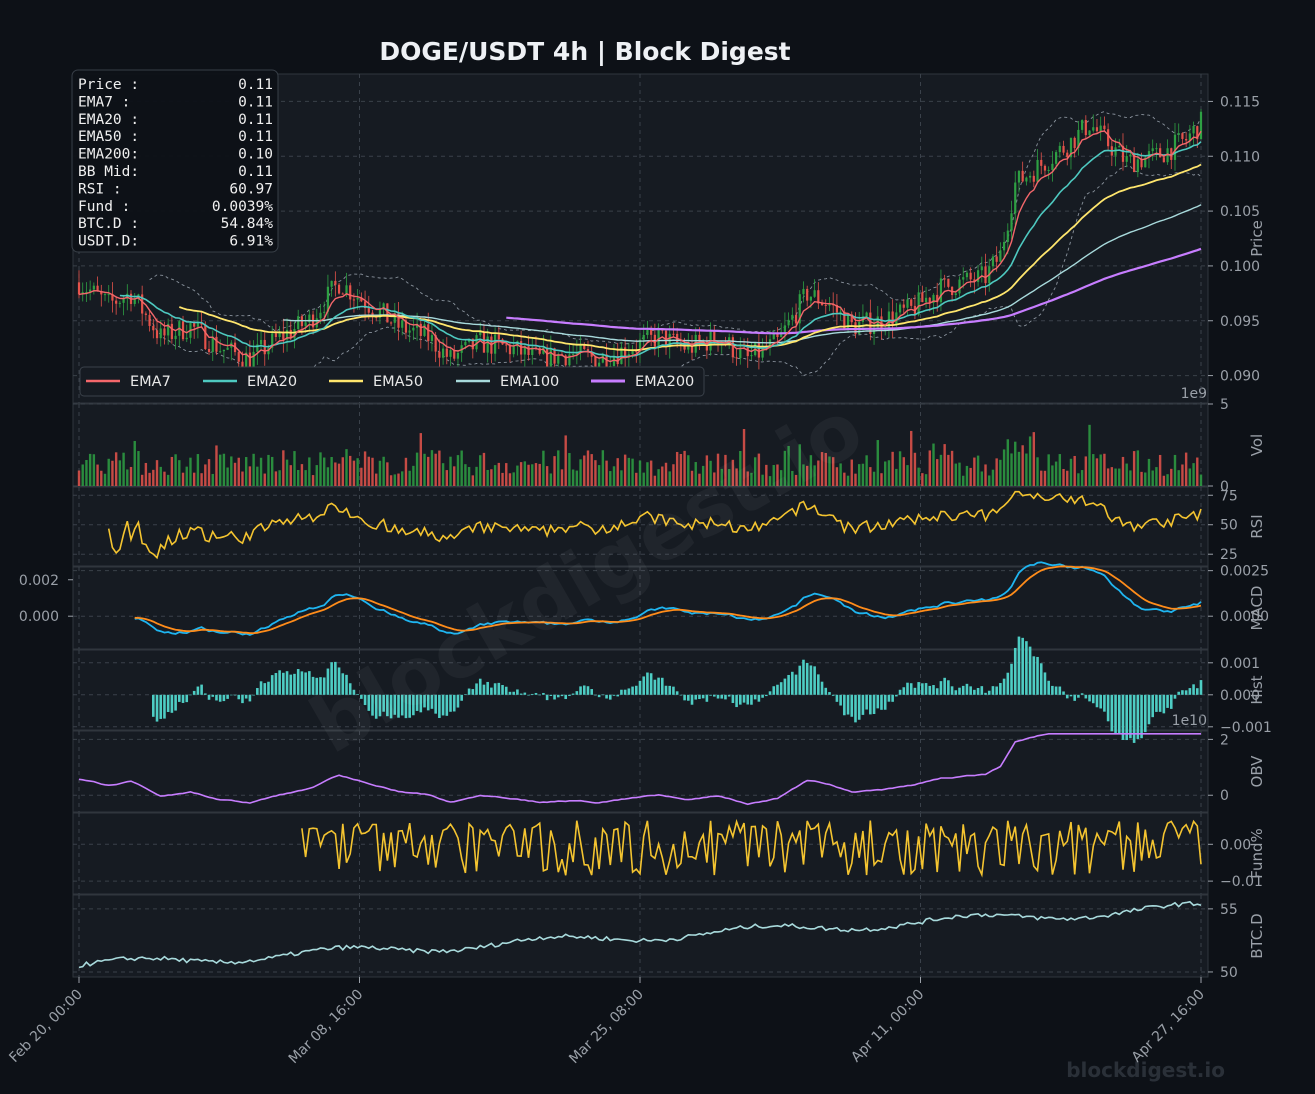 This screenshot has height=1094, width=1315. I want to click on ema100-line, so click(742, 274).